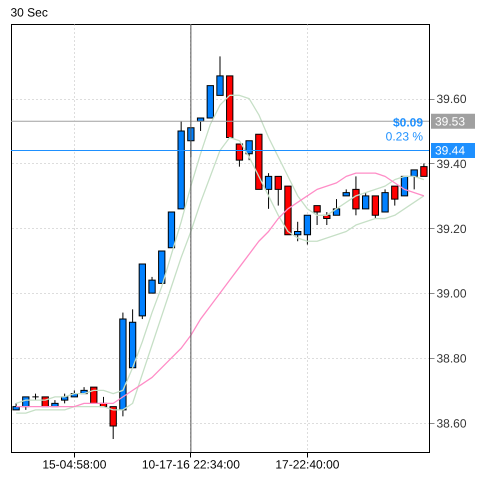  I want to click on x-tick-label: 10-17-16 22:34:00, so click(191, 465).